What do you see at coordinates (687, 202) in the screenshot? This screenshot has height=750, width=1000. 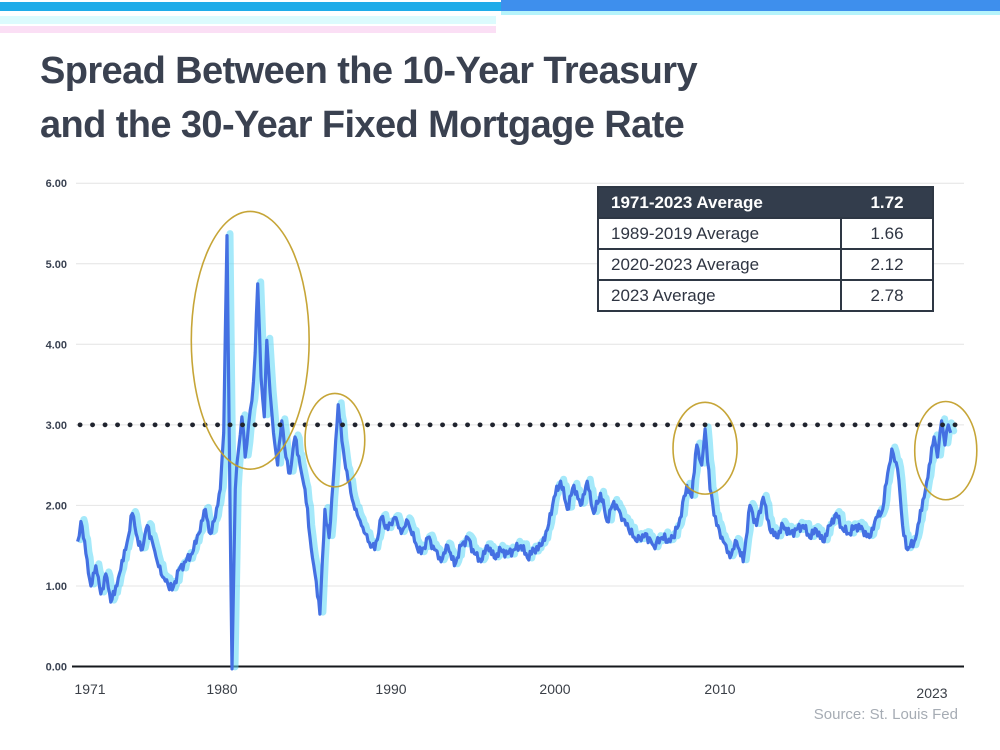 I see `table-cell-label: 1971-2023 Average` at bounding box center [687, 202].